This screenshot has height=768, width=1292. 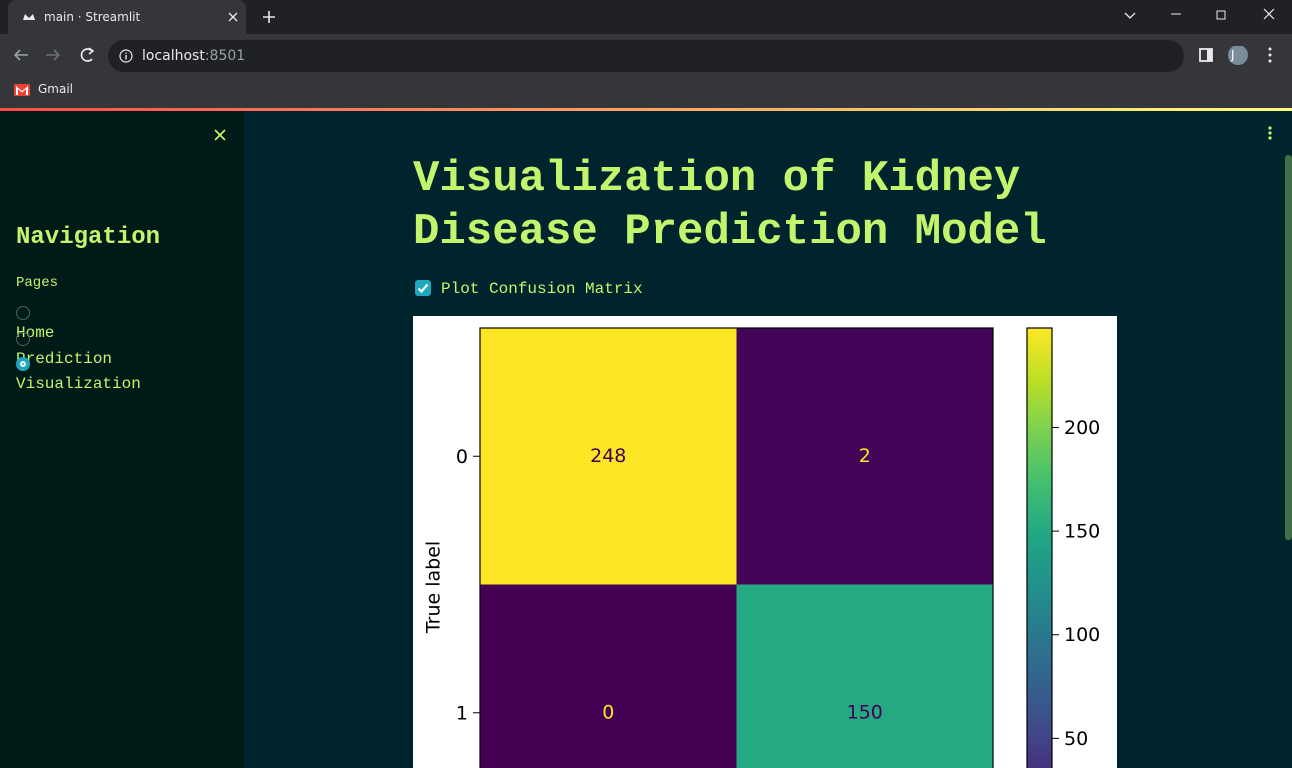 What do you see at coordinates (64, 348) in the screenshot?
I see `radio-option: Prediction` at bounding box center [64, 348].